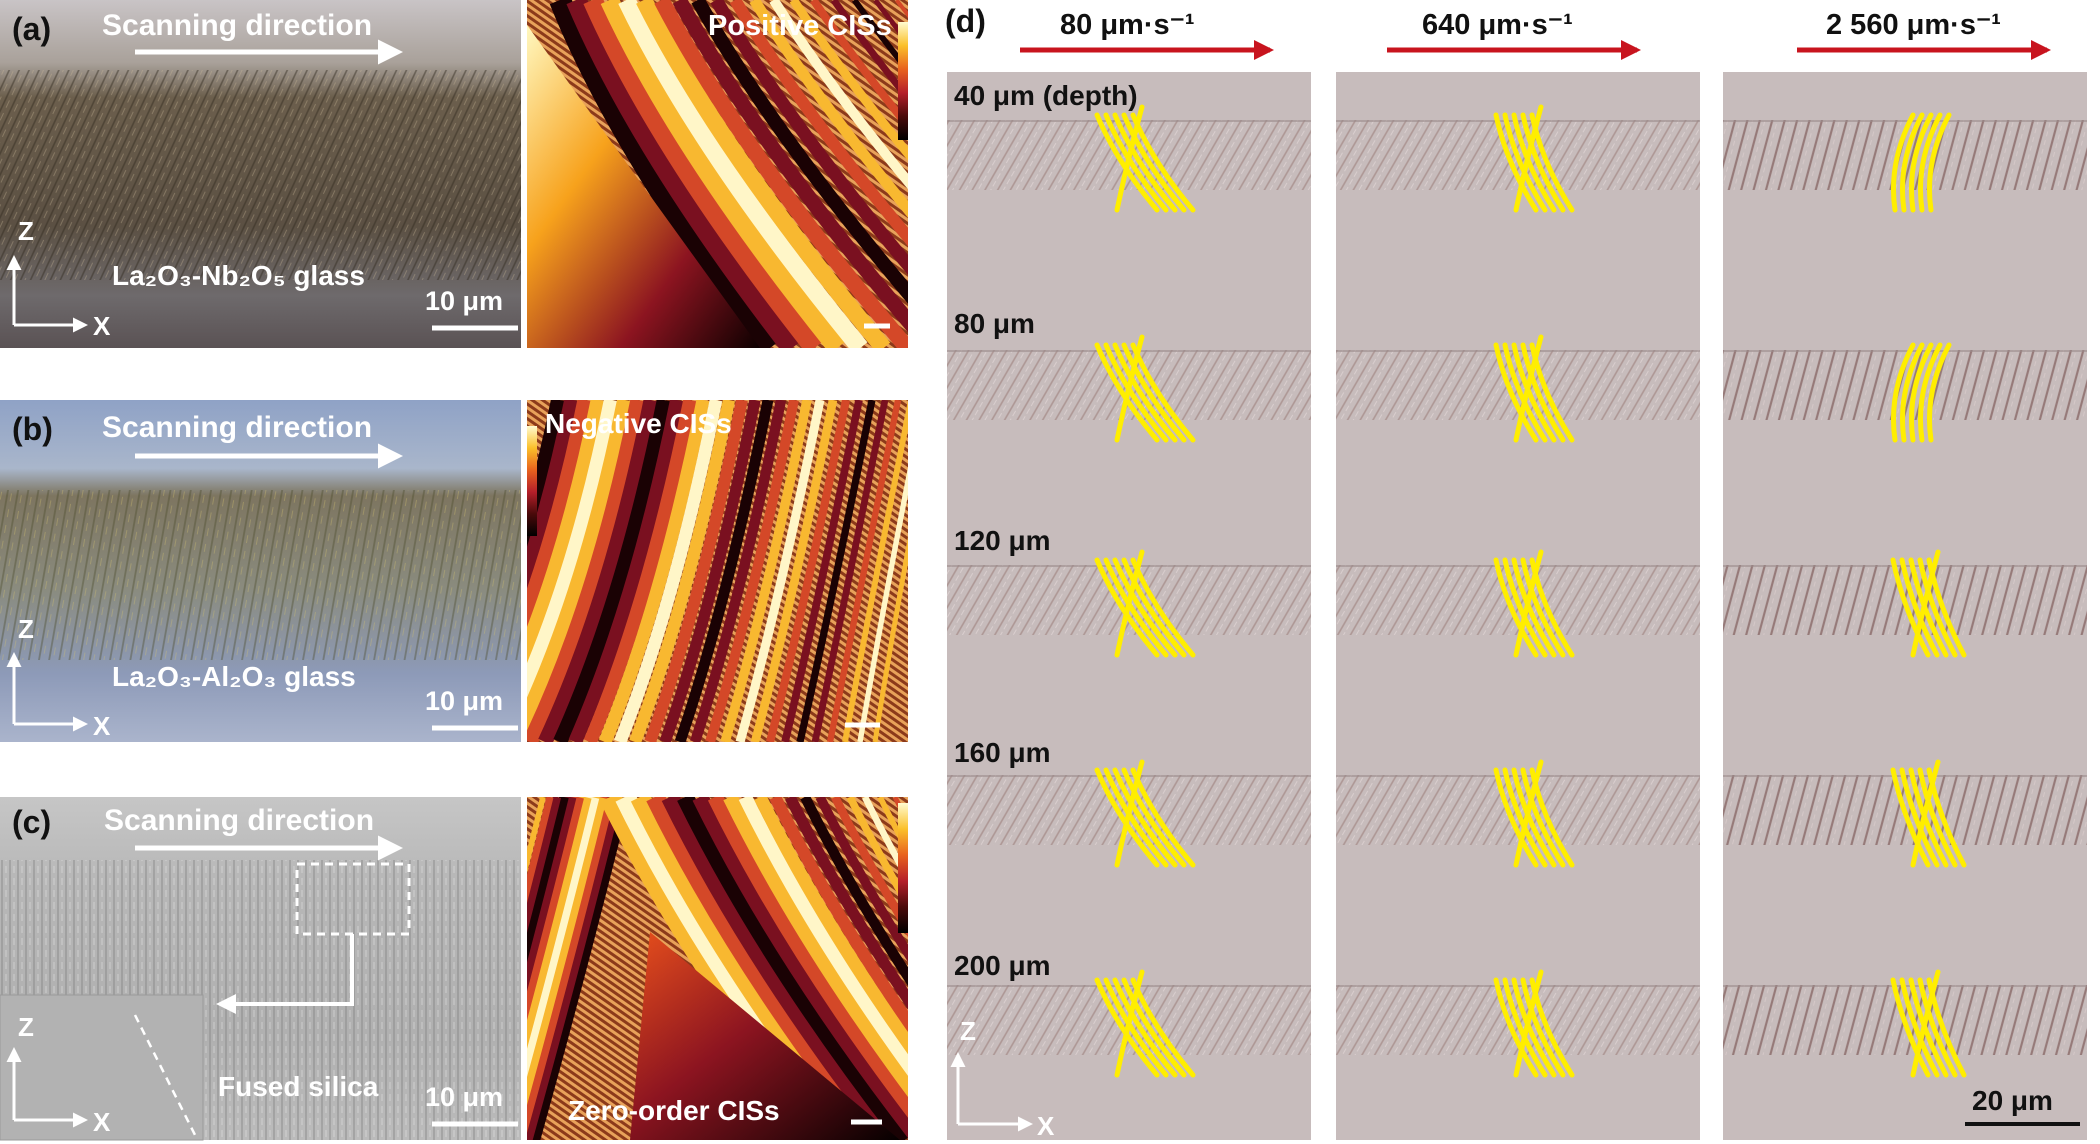 The height and width of the screenshot is (1144, 2100). What do you see at coordinates (464, 301) in the screenshot?
I see `panel-a-scale-text: 10 μm` at bounding box center [464, 301].